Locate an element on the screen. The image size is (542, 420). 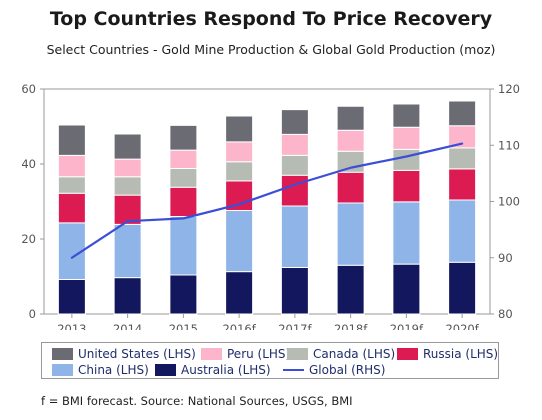
legend-item-australia: Australia (LHS) is located at coordinates (213, 370).